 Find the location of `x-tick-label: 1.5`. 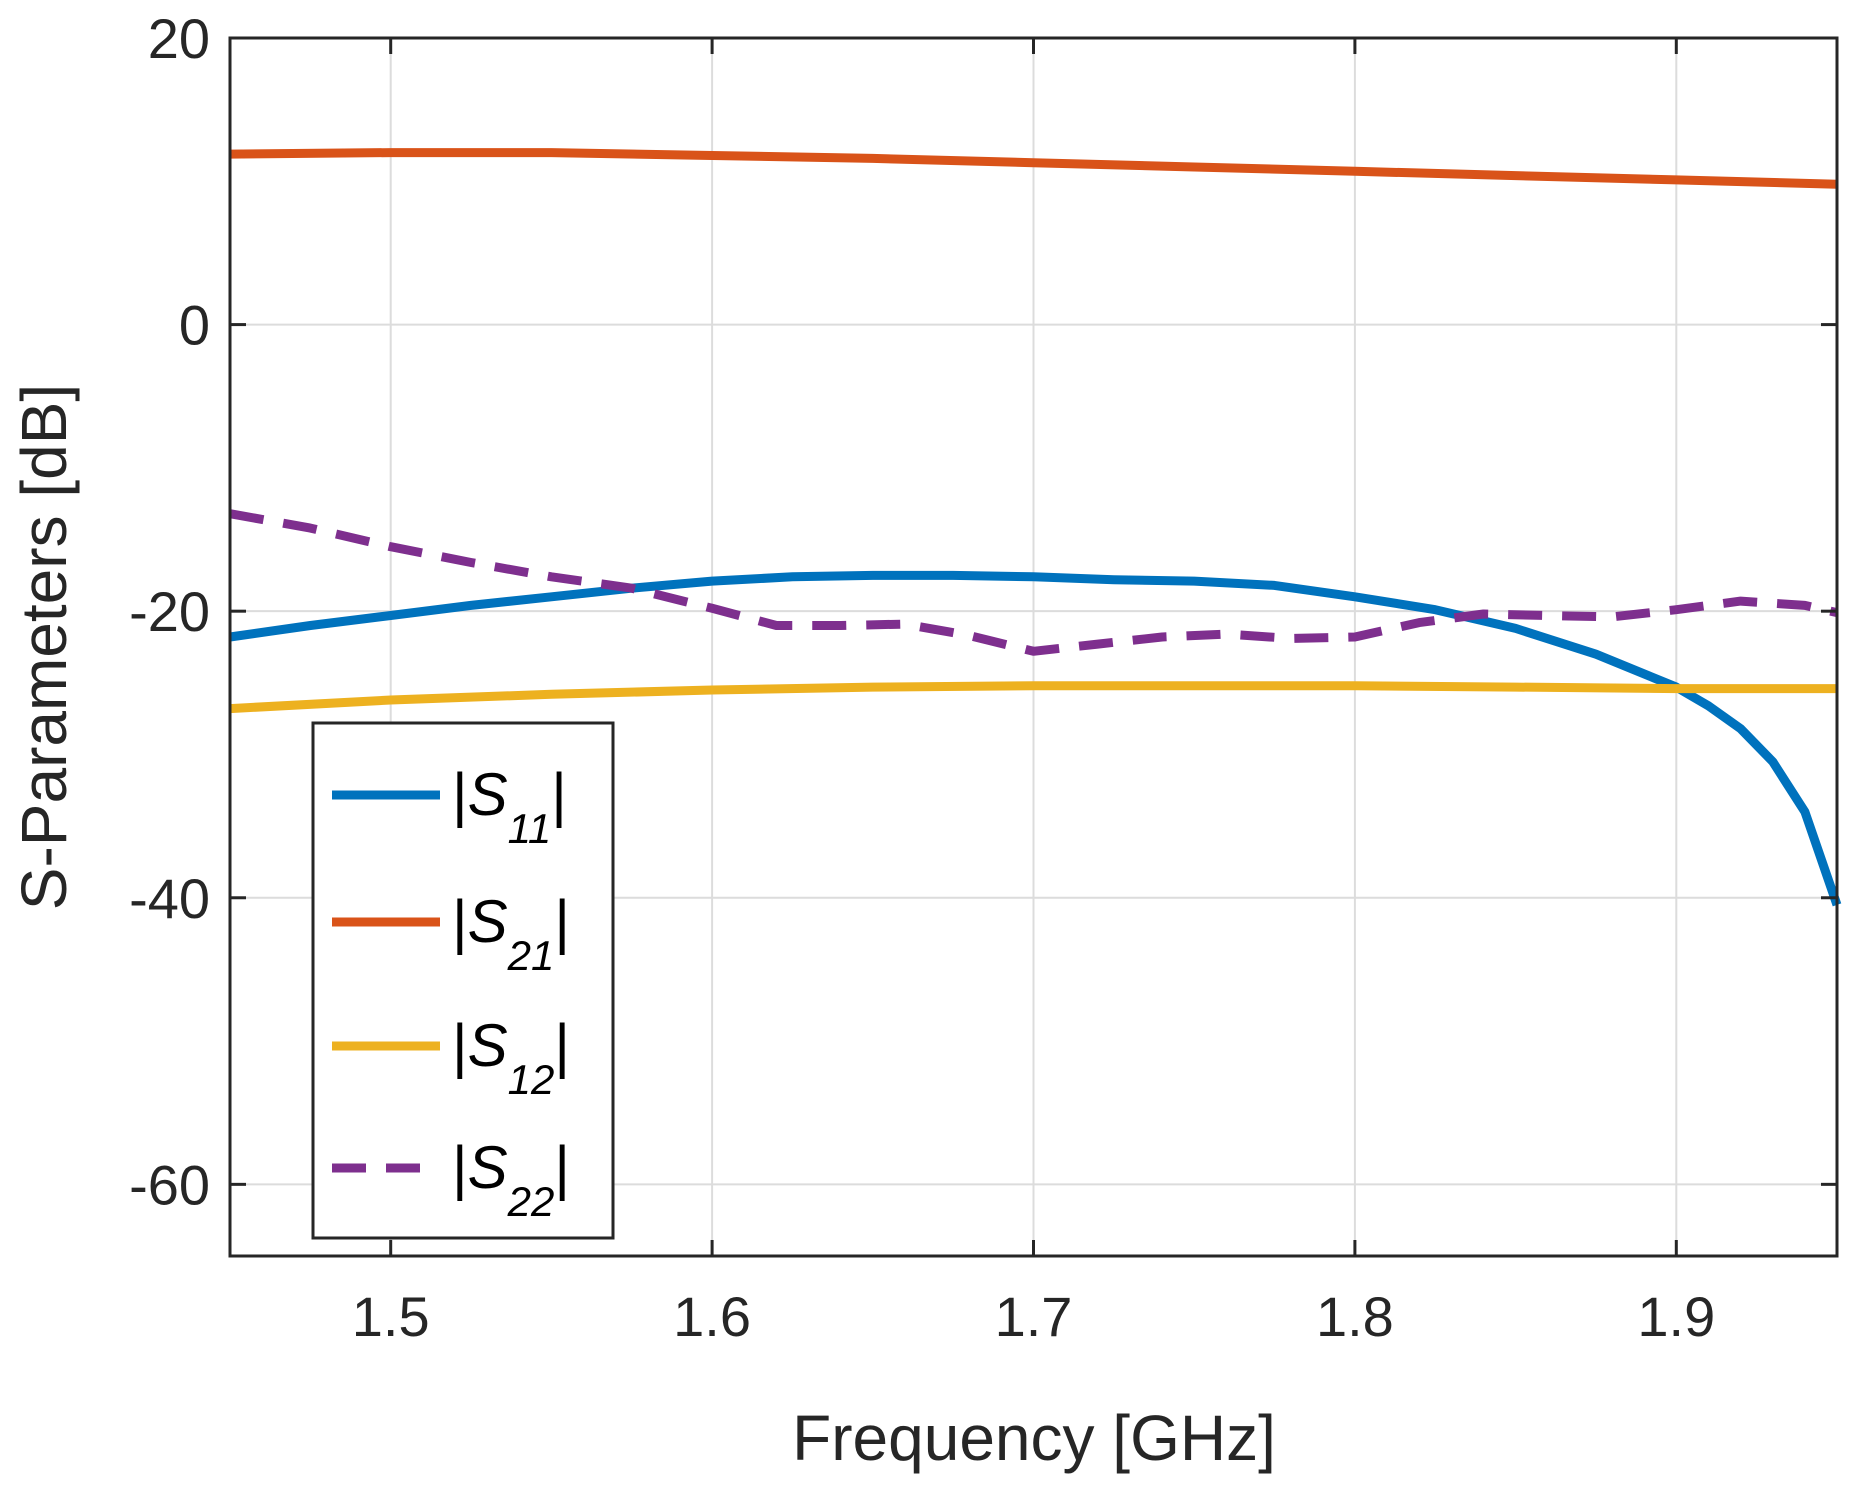

x-tick-label: 1.5 is located at coordinates (391, 1316).